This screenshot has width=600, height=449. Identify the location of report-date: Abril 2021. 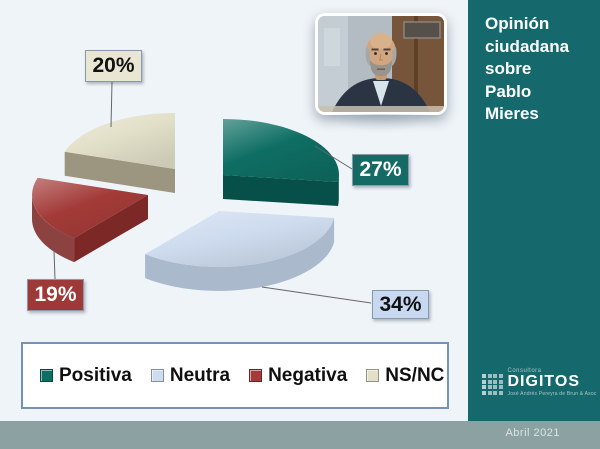
(532, 433).